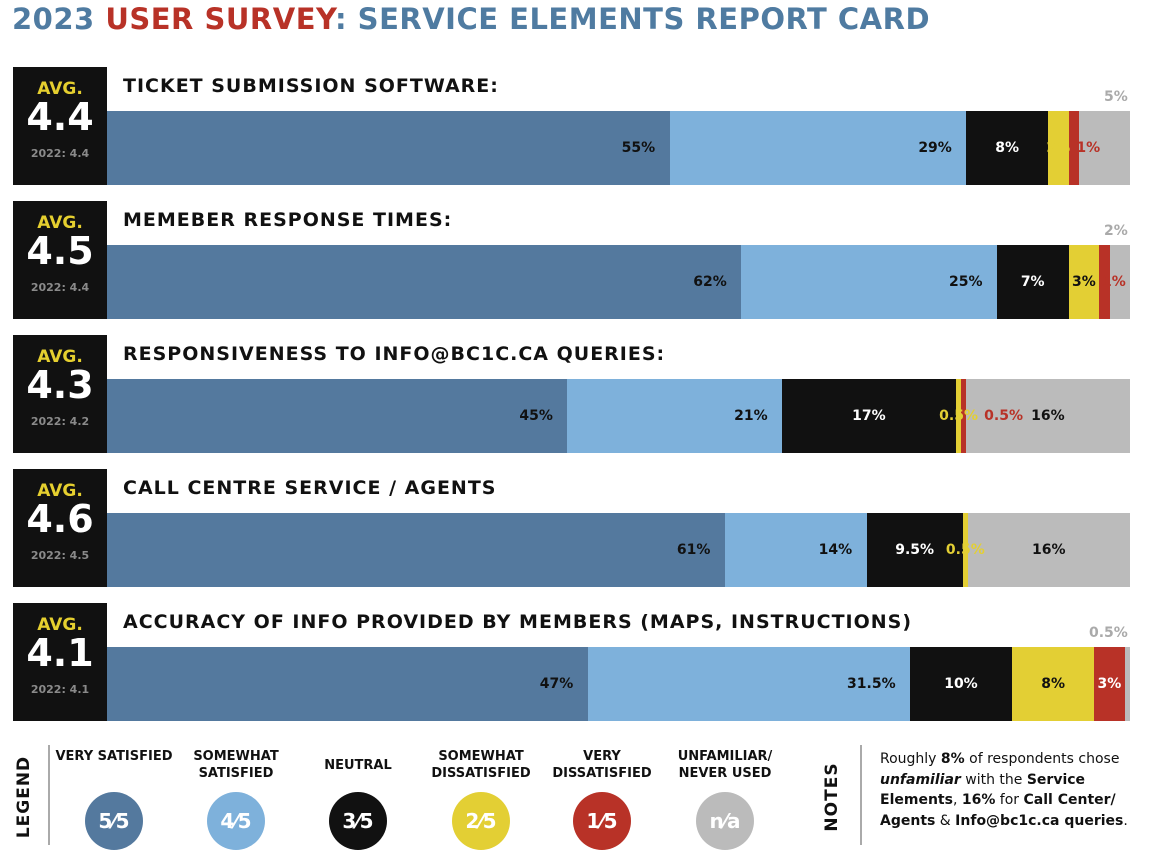 The width and height of the screenshot is (1162, 862). I want to click on legend-swatch: 3⁄5, so click(358, 821).